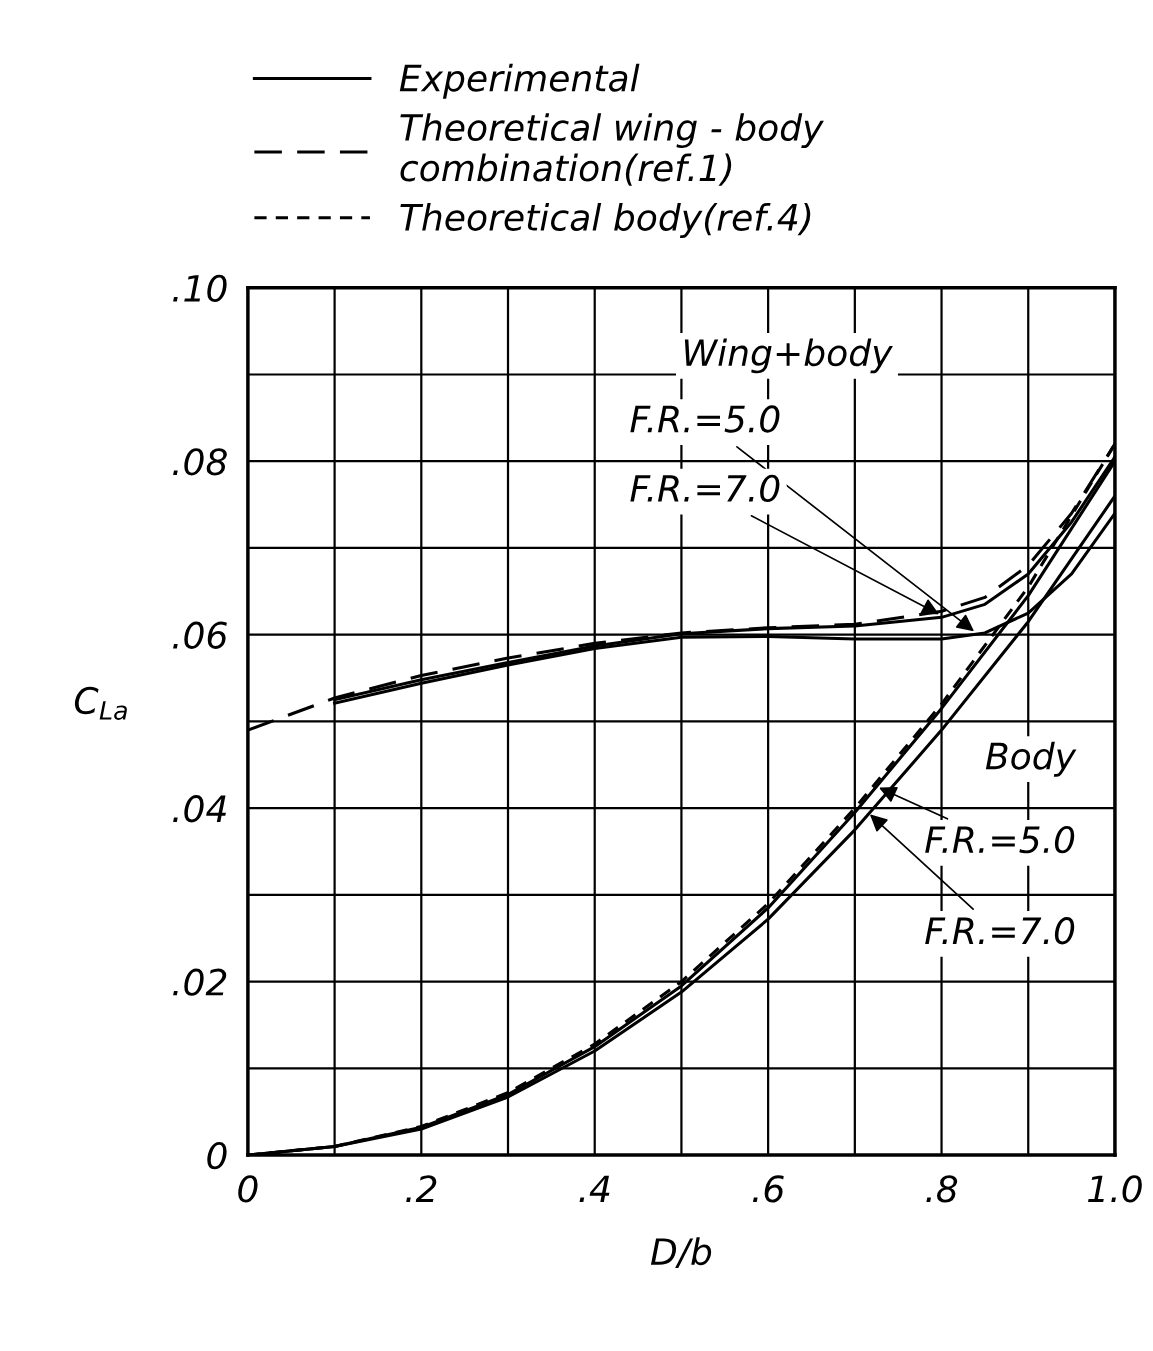  I want to click on x-tick-label: 0, so click(248, 1189).